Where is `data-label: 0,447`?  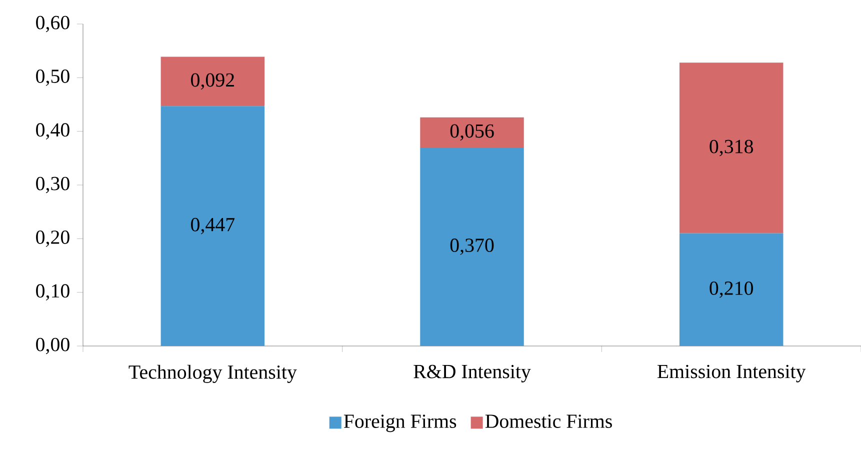 data-label: 0,447 is located at coordinates (213, 226).